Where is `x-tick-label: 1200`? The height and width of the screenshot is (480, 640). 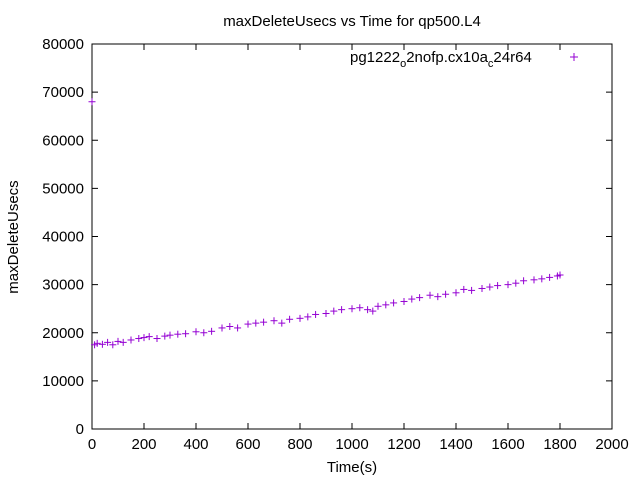
x-tick-label: 1200 is located at coordinates (403, 444).